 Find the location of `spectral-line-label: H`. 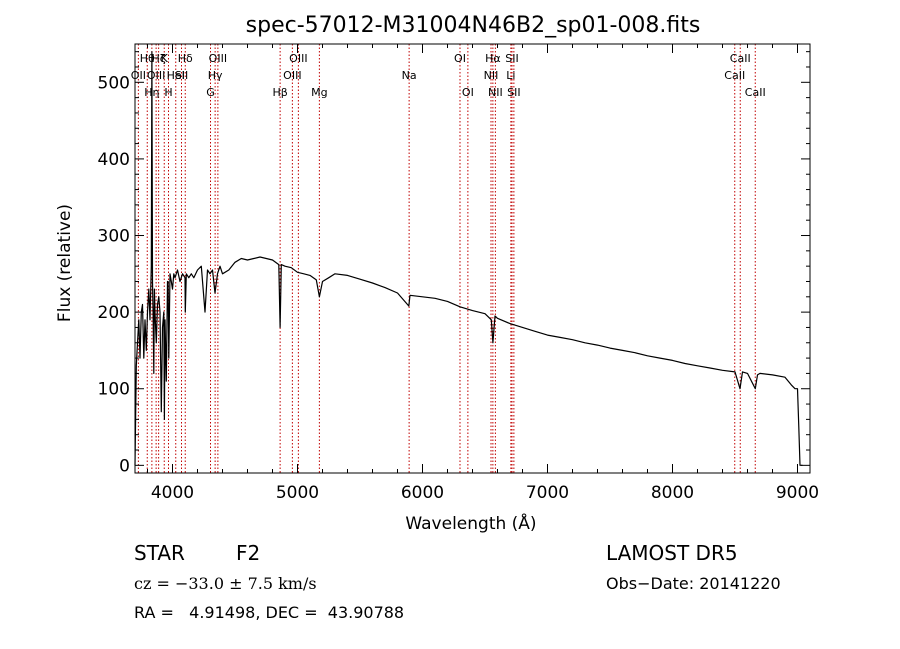

spectral-line-label: H is located at coordinates (168, 92).